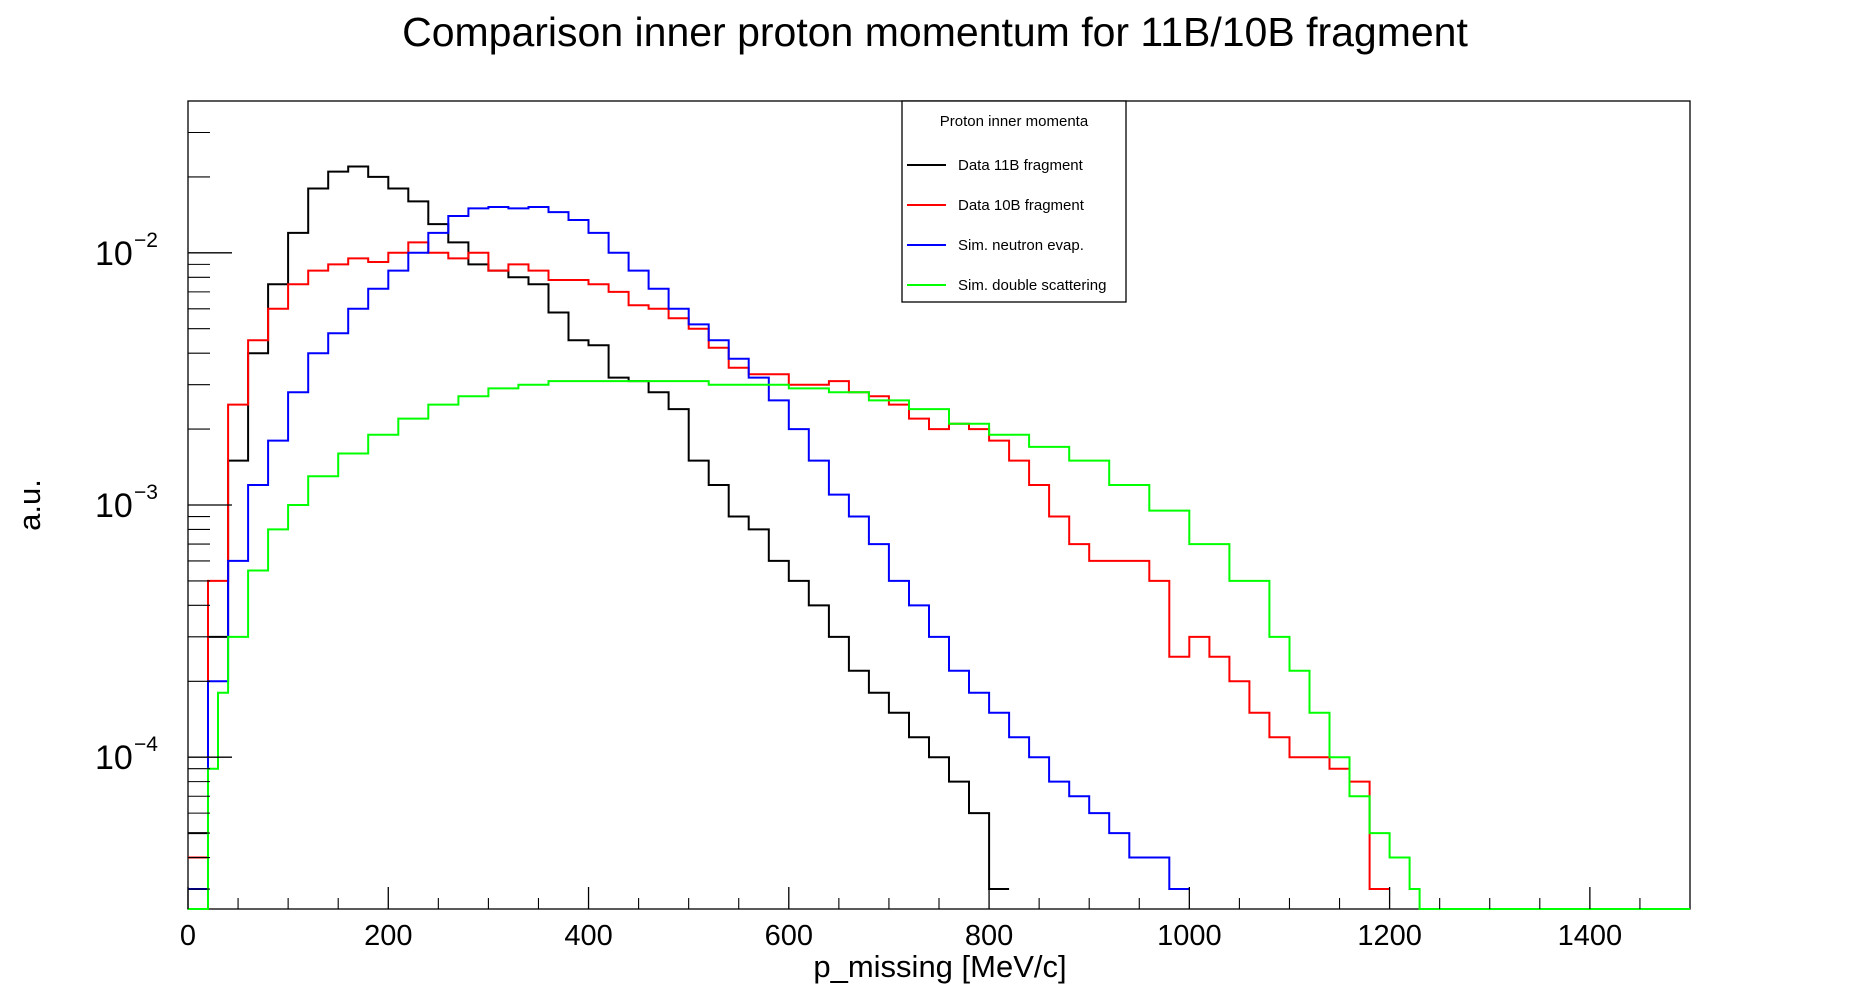 This screenshot has height=996, width=1851. What do you see at coordinates (1032, 285) in the screenshot?
I see `legend-entry-4: Sim. double scattering` at bounding box center [1032, 285].